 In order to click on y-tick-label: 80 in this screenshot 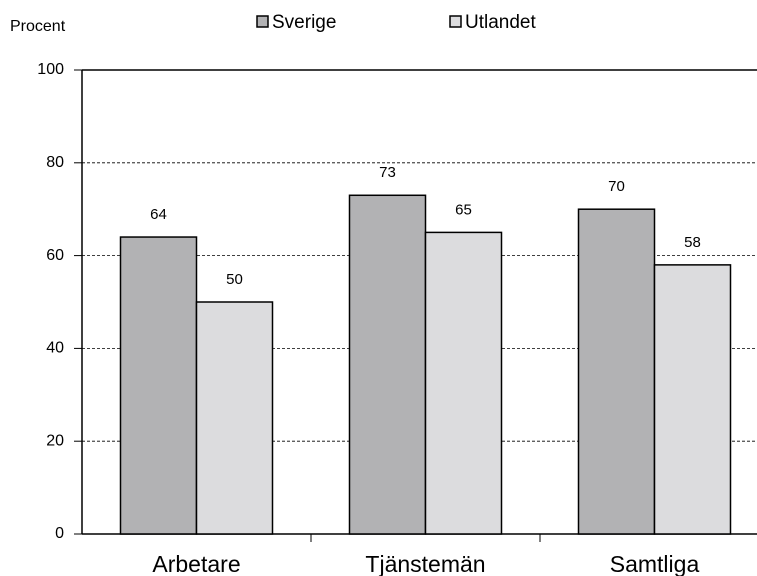, I will do `click(55, 162)`.